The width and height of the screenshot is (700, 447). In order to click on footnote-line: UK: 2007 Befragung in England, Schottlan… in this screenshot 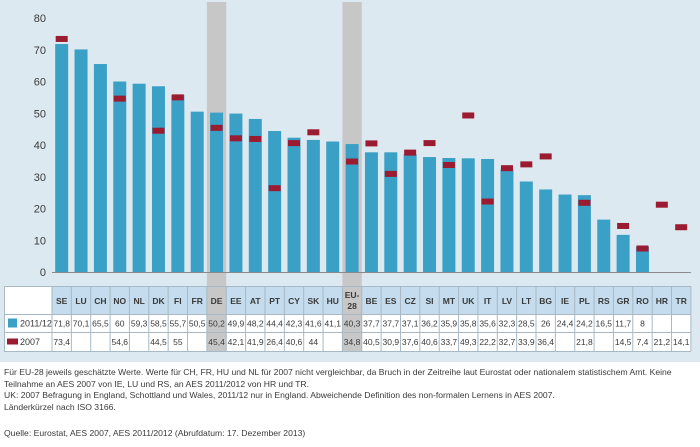, I will do `click(279, 395)`.